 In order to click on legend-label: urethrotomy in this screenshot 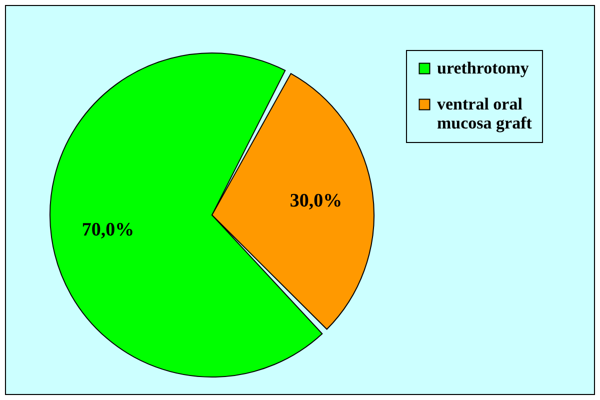, I will do `click(483, 68)`.